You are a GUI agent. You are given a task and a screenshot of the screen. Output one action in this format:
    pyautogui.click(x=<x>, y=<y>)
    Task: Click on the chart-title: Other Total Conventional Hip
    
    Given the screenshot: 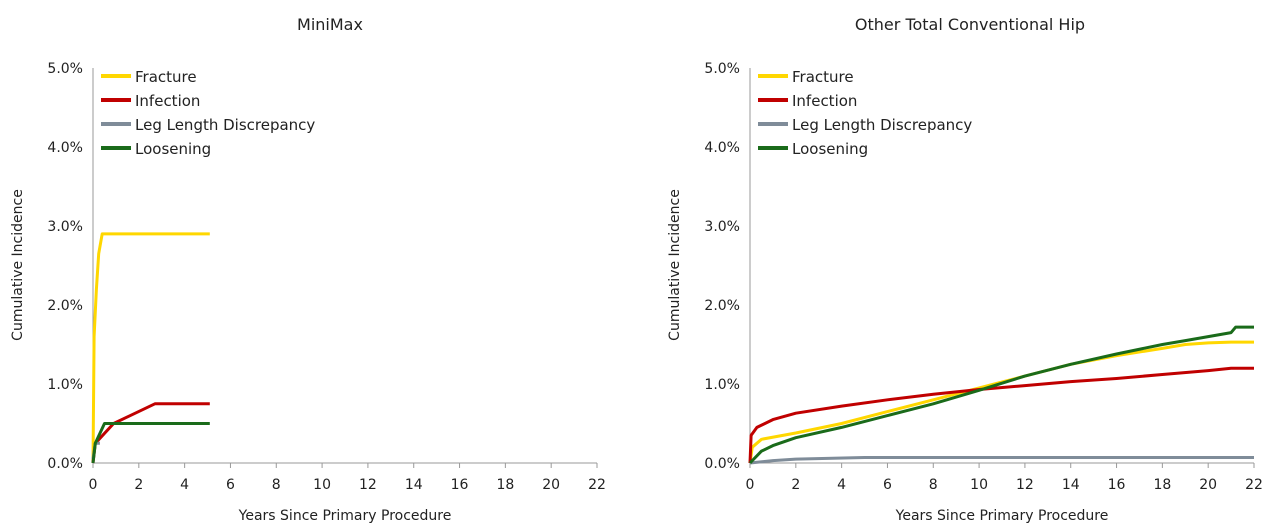 What is the action you would take?
    pyautogui.click(x=970, y=24)
    